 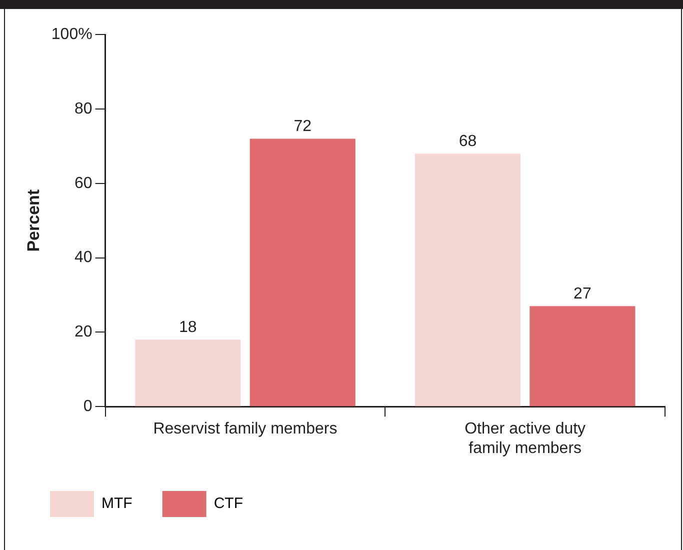 I want to click on y-tick-label: 80, so click(x=83, y=109).